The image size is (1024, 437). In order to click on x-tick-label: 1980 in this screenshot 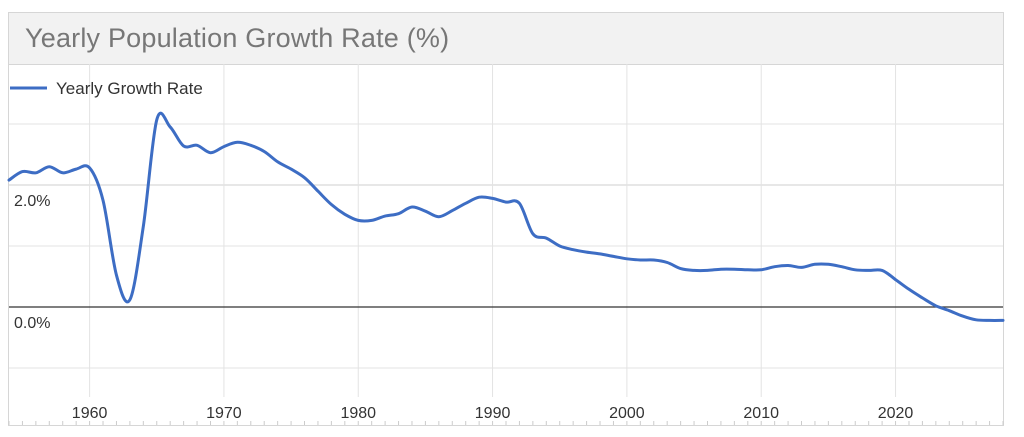, I will do `click(358, 413)`.